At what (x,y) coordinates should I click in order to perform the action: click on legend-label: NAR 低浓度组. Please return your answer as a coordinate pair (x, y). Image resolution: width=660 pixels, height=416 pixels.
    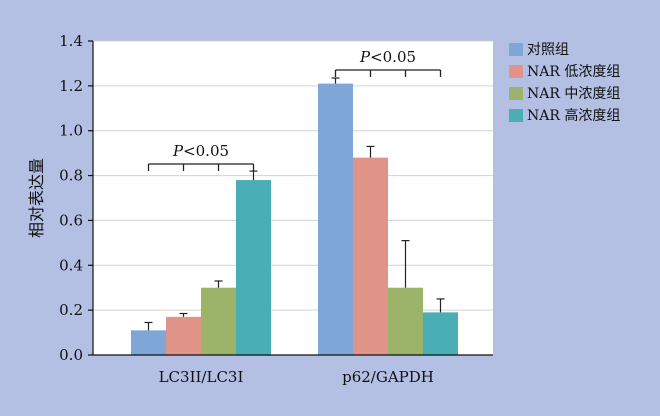
    Looking at the image, I should click on (573, 72).